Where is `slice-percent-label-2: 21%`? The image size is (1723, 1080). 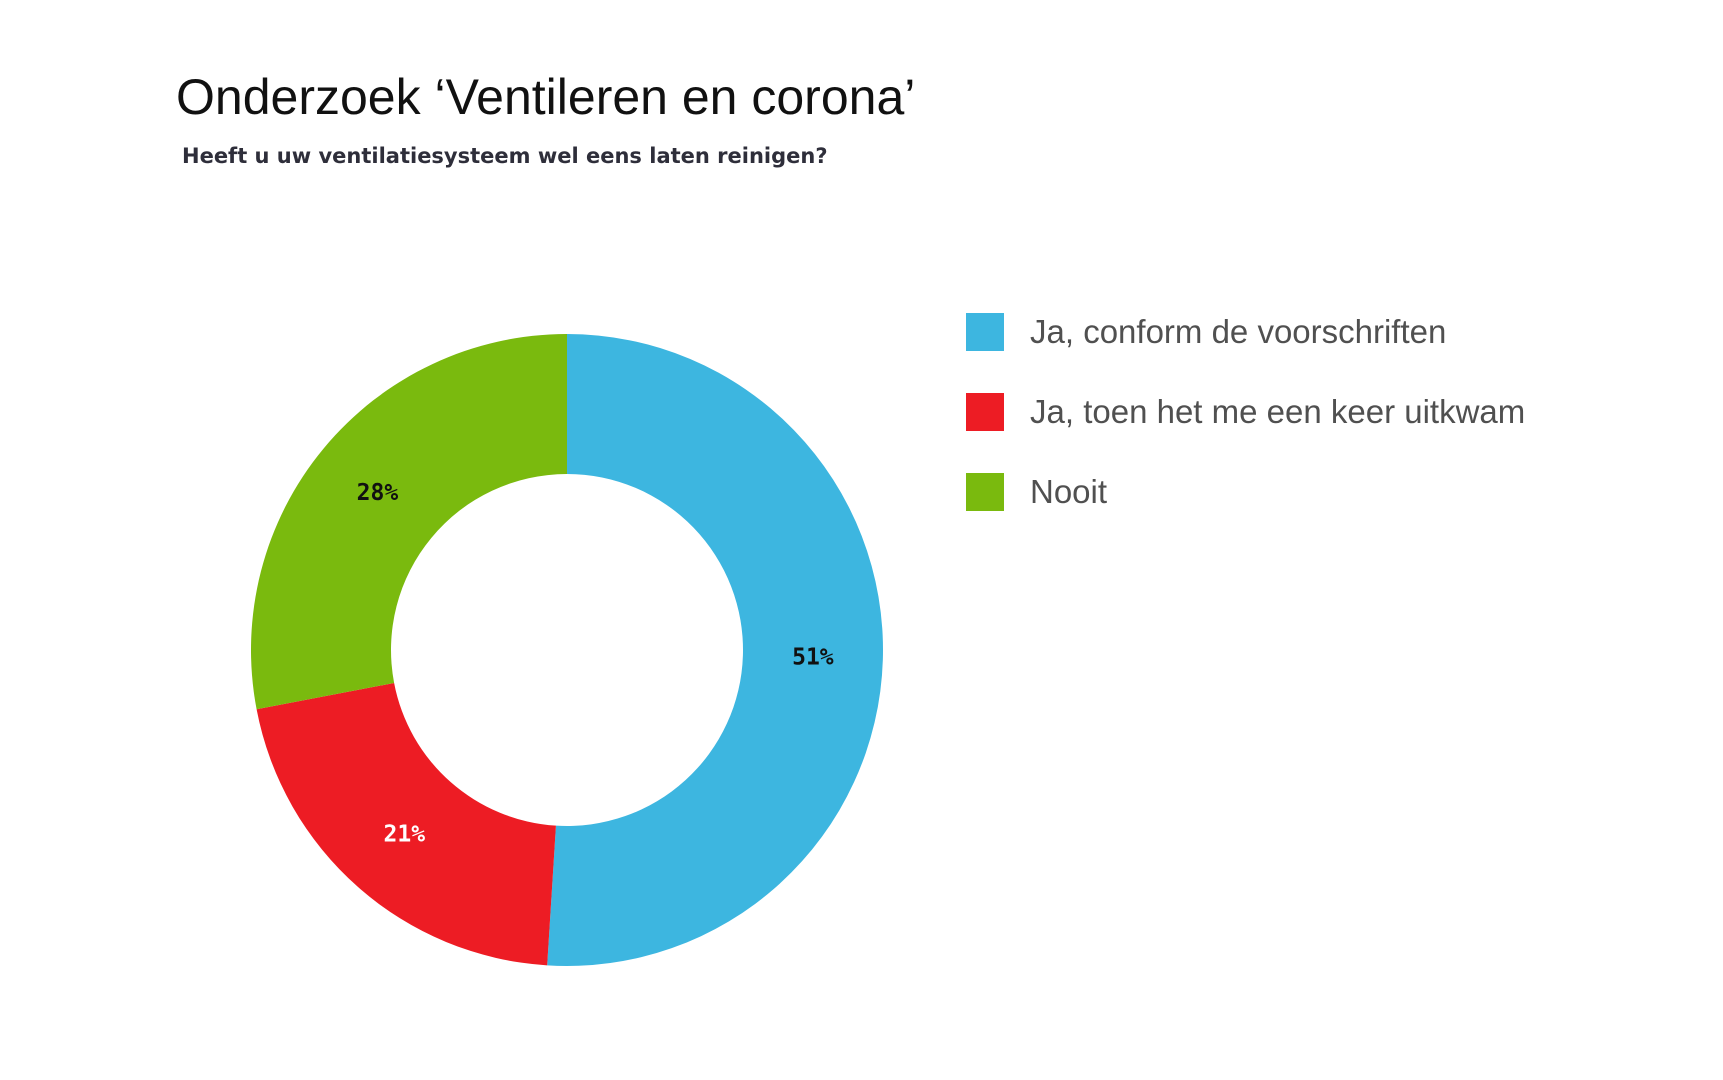
slice-percent-label-2: 21% is located at coordinates (405, 835).